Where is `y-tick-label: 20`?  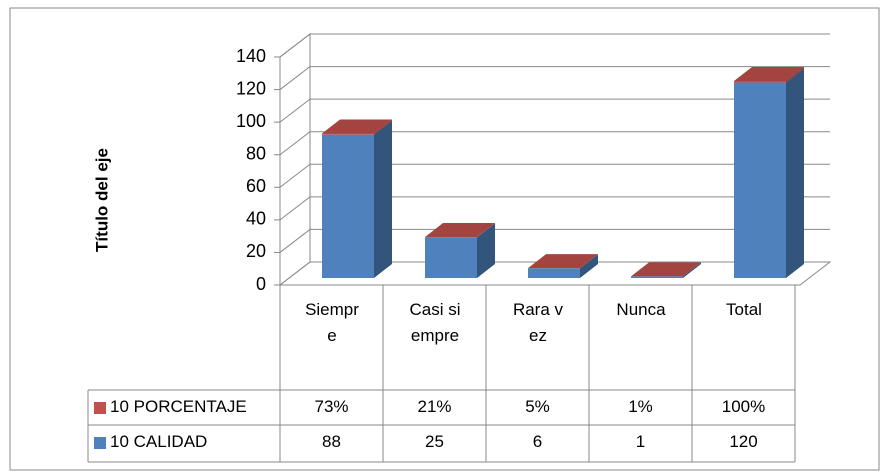 y-tick-label: 20 is located at coordinates (256, 251).